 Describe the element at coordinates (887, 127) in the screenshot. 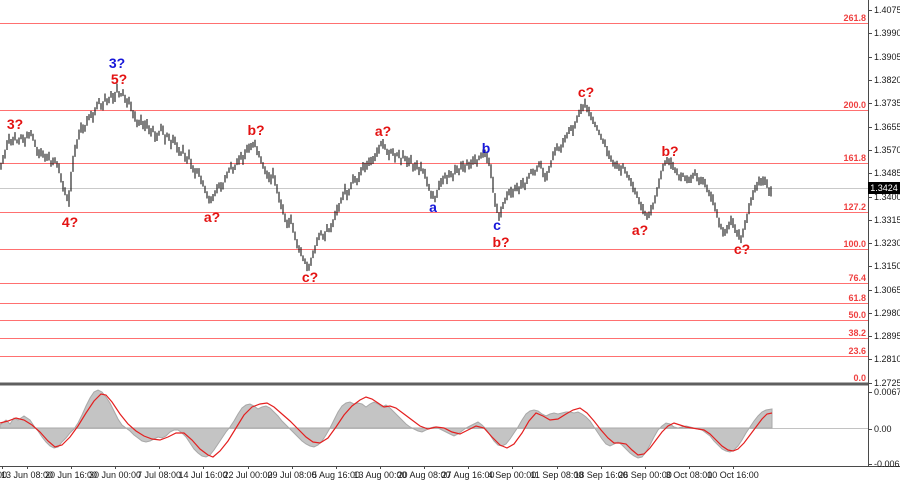

I see `price-tick-label: 1.3655` at that location.